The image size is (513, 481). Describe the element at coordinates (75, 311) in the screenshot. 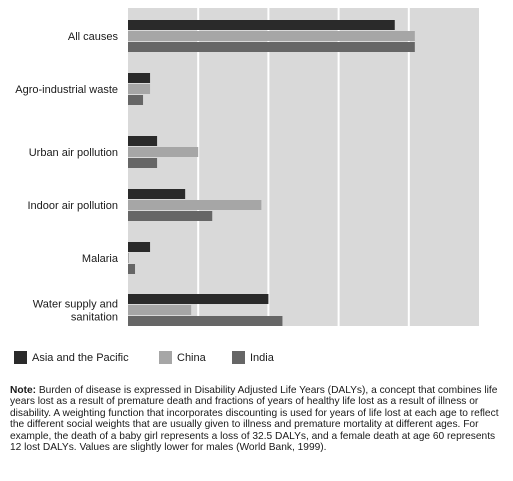

I see `category-label-5: Water supply and sanitation` at that location.